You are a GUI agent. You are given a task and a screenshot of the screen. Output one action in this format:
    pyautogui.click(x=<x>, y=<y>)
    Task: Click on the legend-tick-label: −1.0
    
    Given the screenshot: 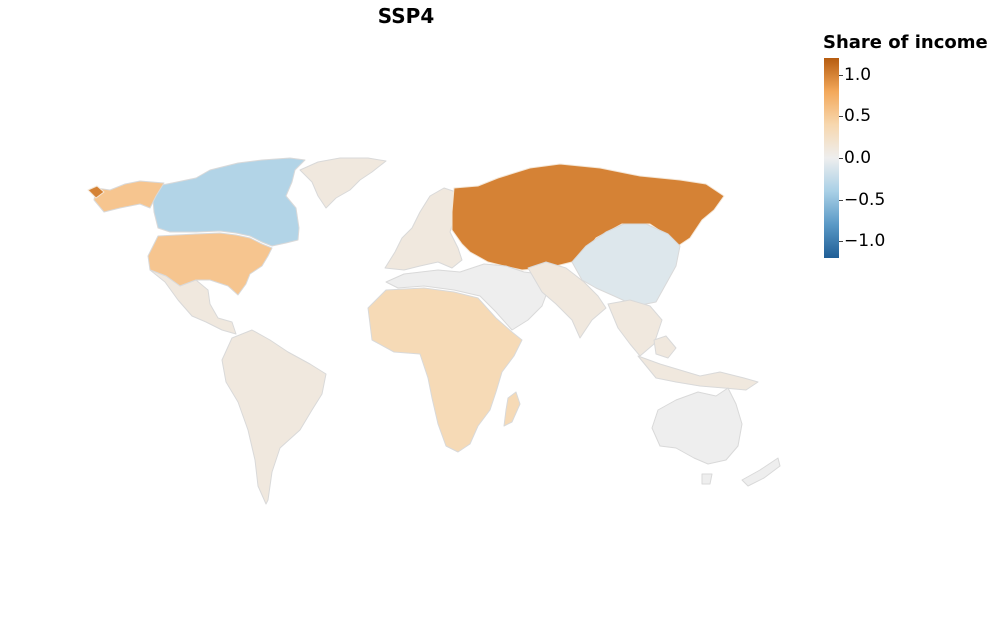 What is the action you would take?
    pyautogui.click(x=865, y=241)
    